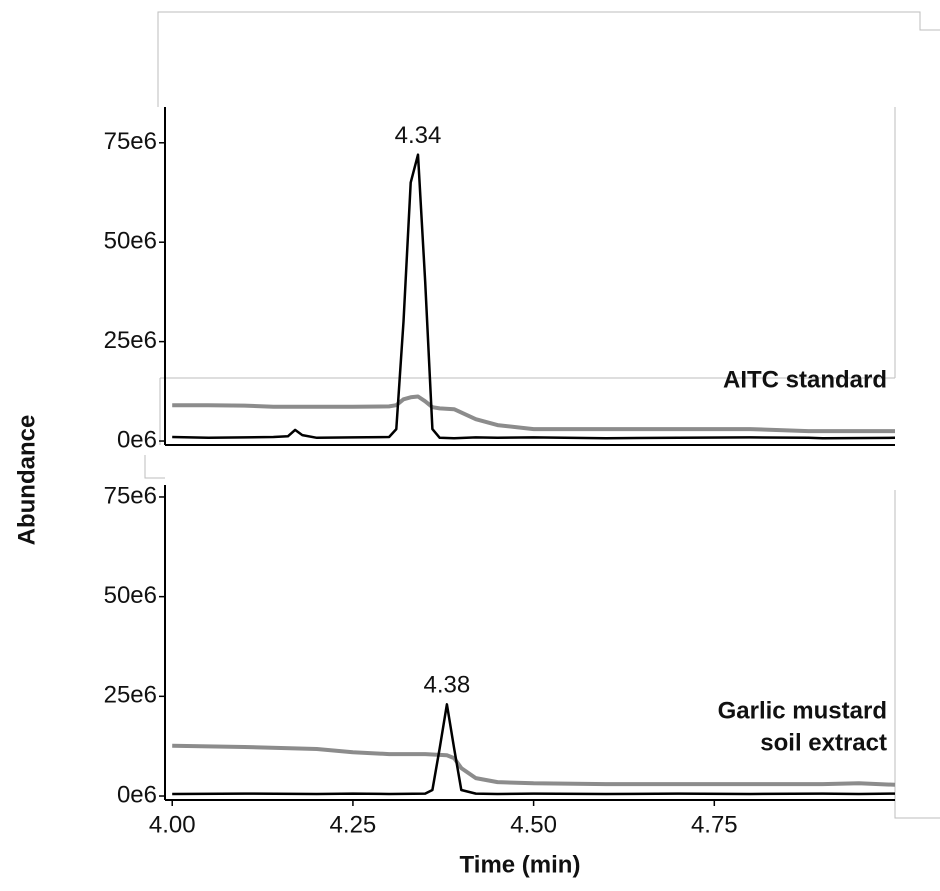  I want to click on panel-label: soil extract, so click(823, 742).